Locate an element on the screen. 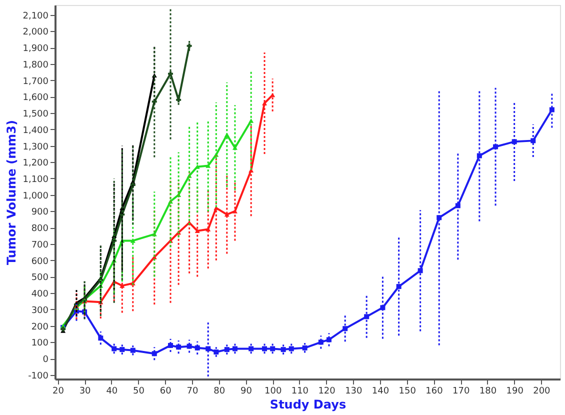  x-axis-title: Study Days is located at coordinates (308, 405).